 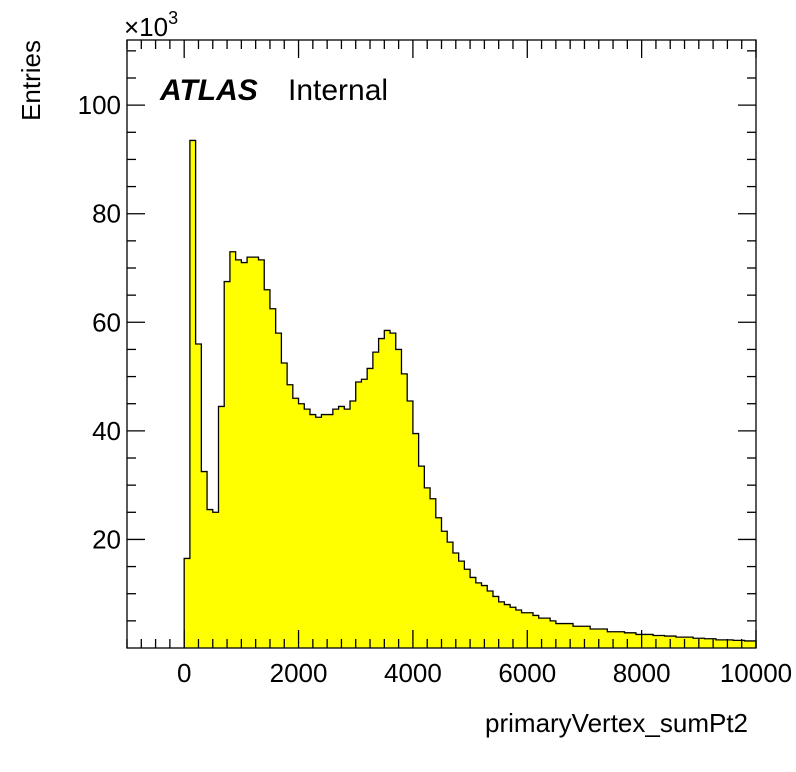 I want to click on y-tick-label: 20, so click(x=106, y=539).